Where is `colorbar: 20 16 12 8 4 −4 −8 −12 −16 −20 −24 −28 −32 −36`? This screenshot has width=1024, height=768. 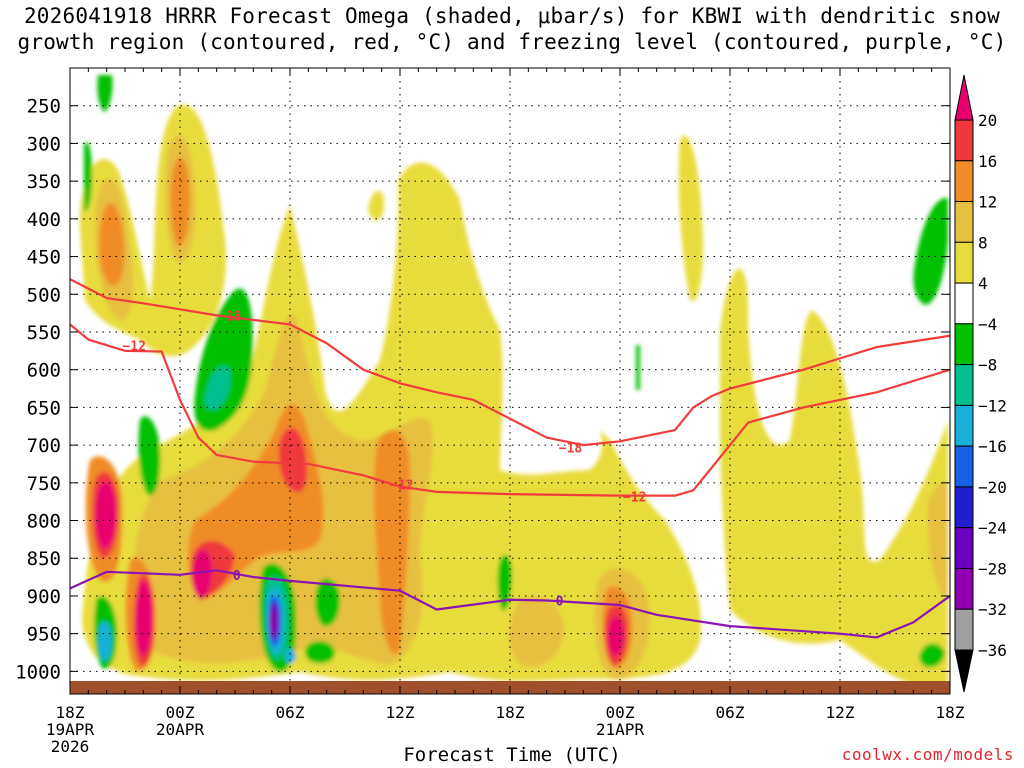 colorbar: 20 16 12 8 4 −4 −8 −12 −16 −20 −24 −28 −32 −36 is located at coordinates (980, 383).